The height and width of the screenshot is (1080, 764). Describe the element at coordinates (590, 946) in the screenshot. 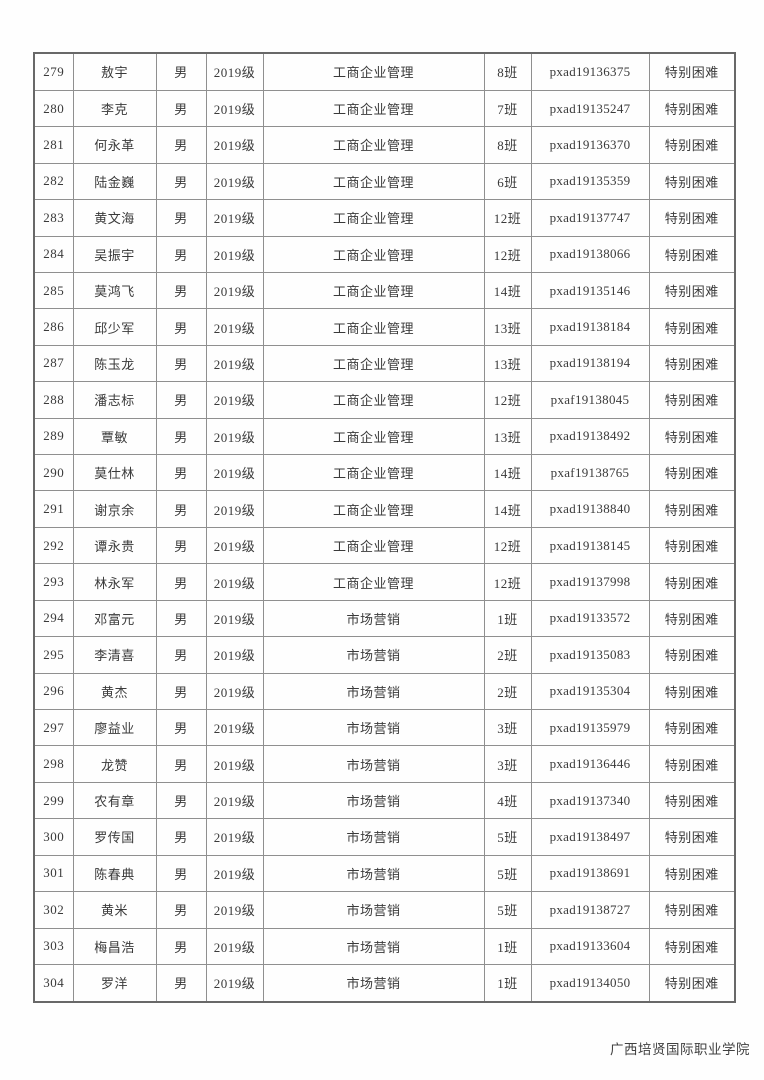

I see `student-id-cell: pxad19133604` at that location.